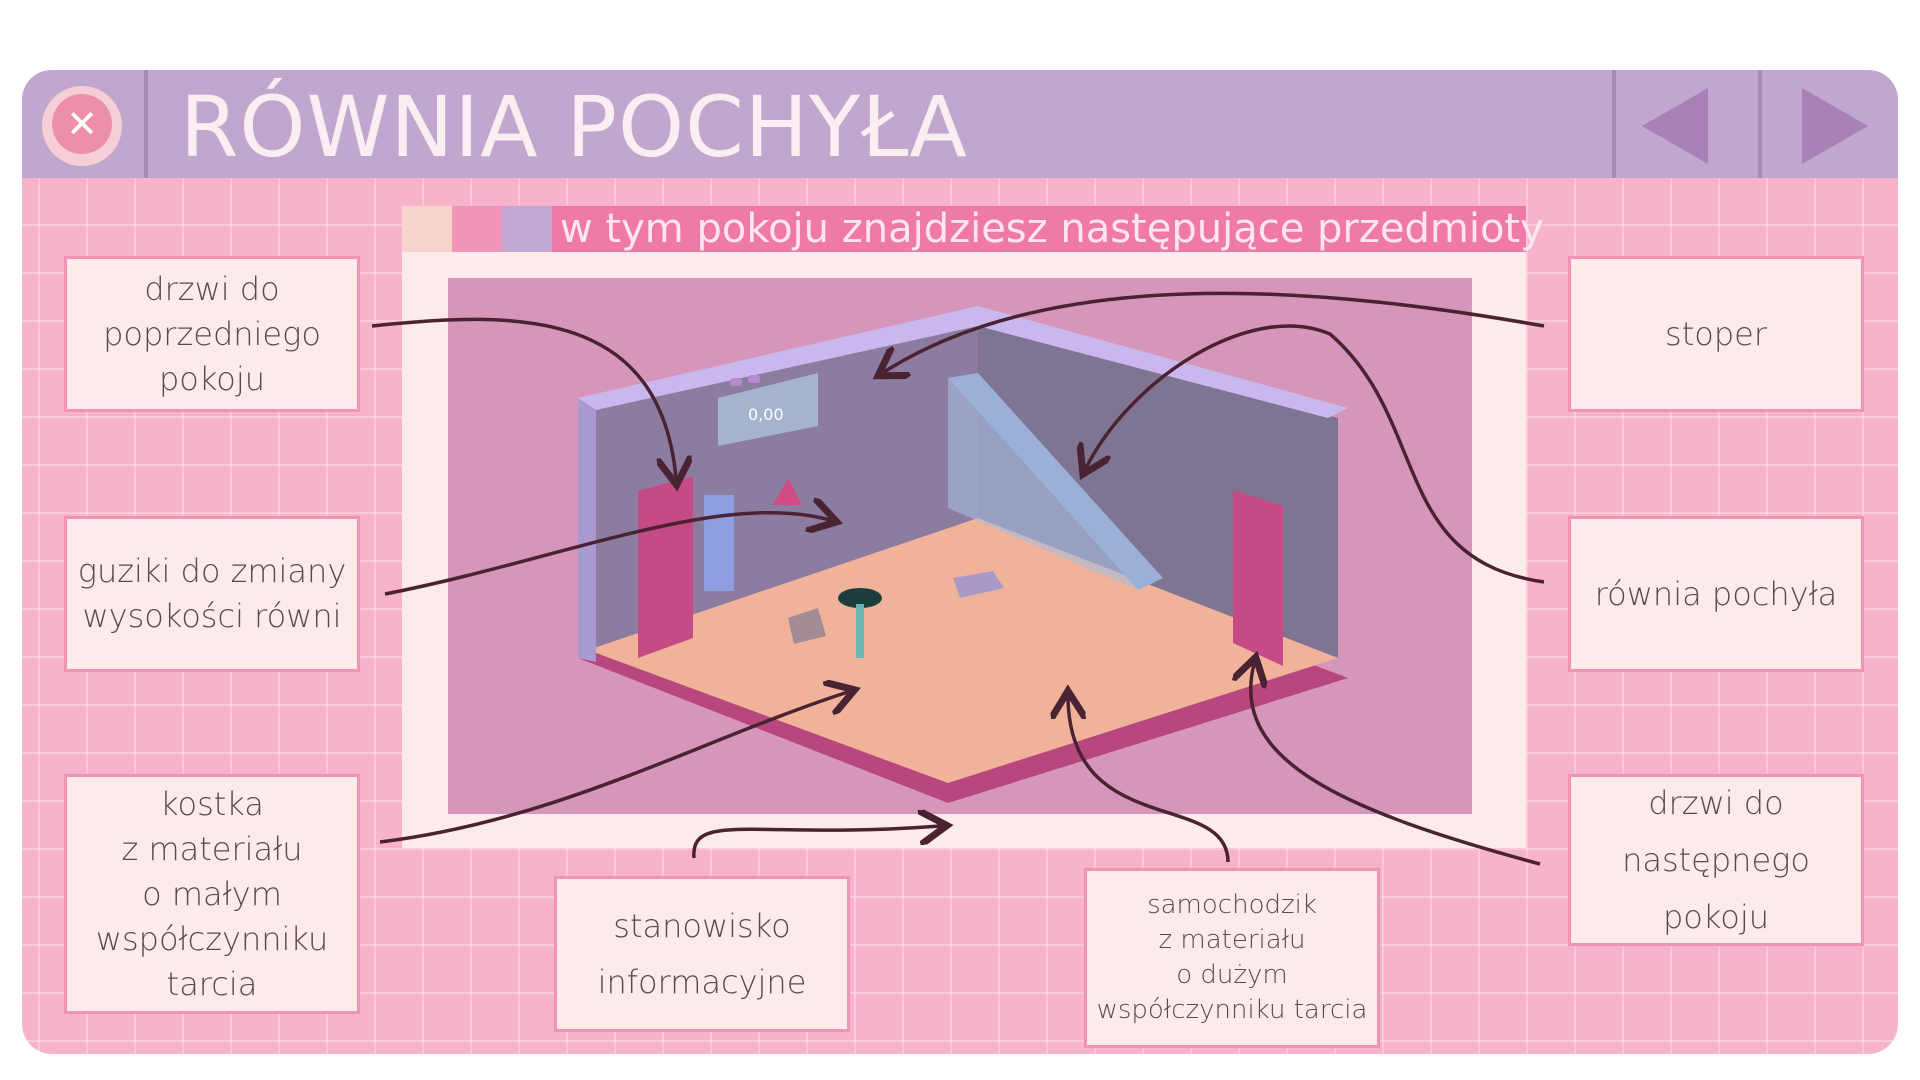 The height and width of the screenshot is (1080, 1920). Describe the element at coordinates (523, 397) in the screenshot. I see `arrow-prev-door` at that location.